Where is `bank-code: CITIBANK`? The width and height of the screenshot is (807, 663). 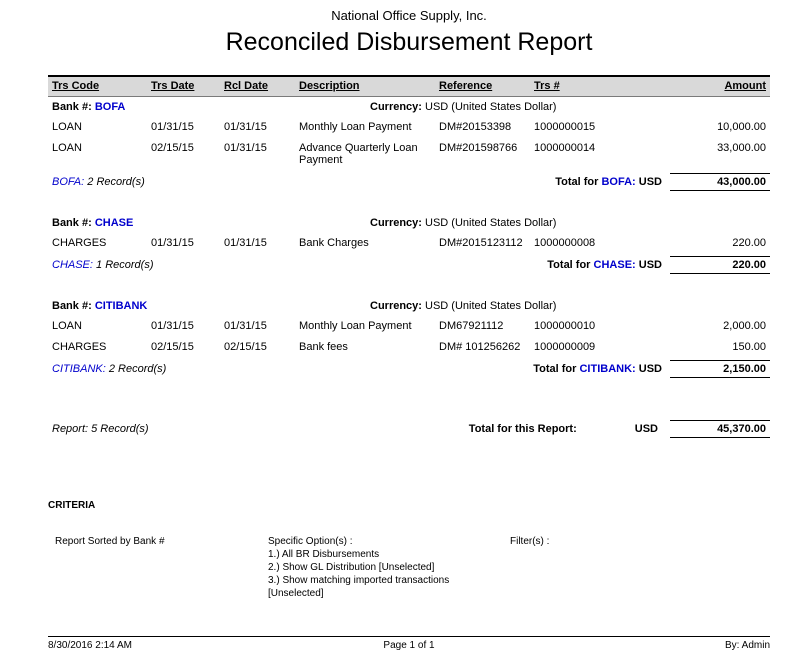
bank-code: CITIBANK is located at coordinates (121, 306).